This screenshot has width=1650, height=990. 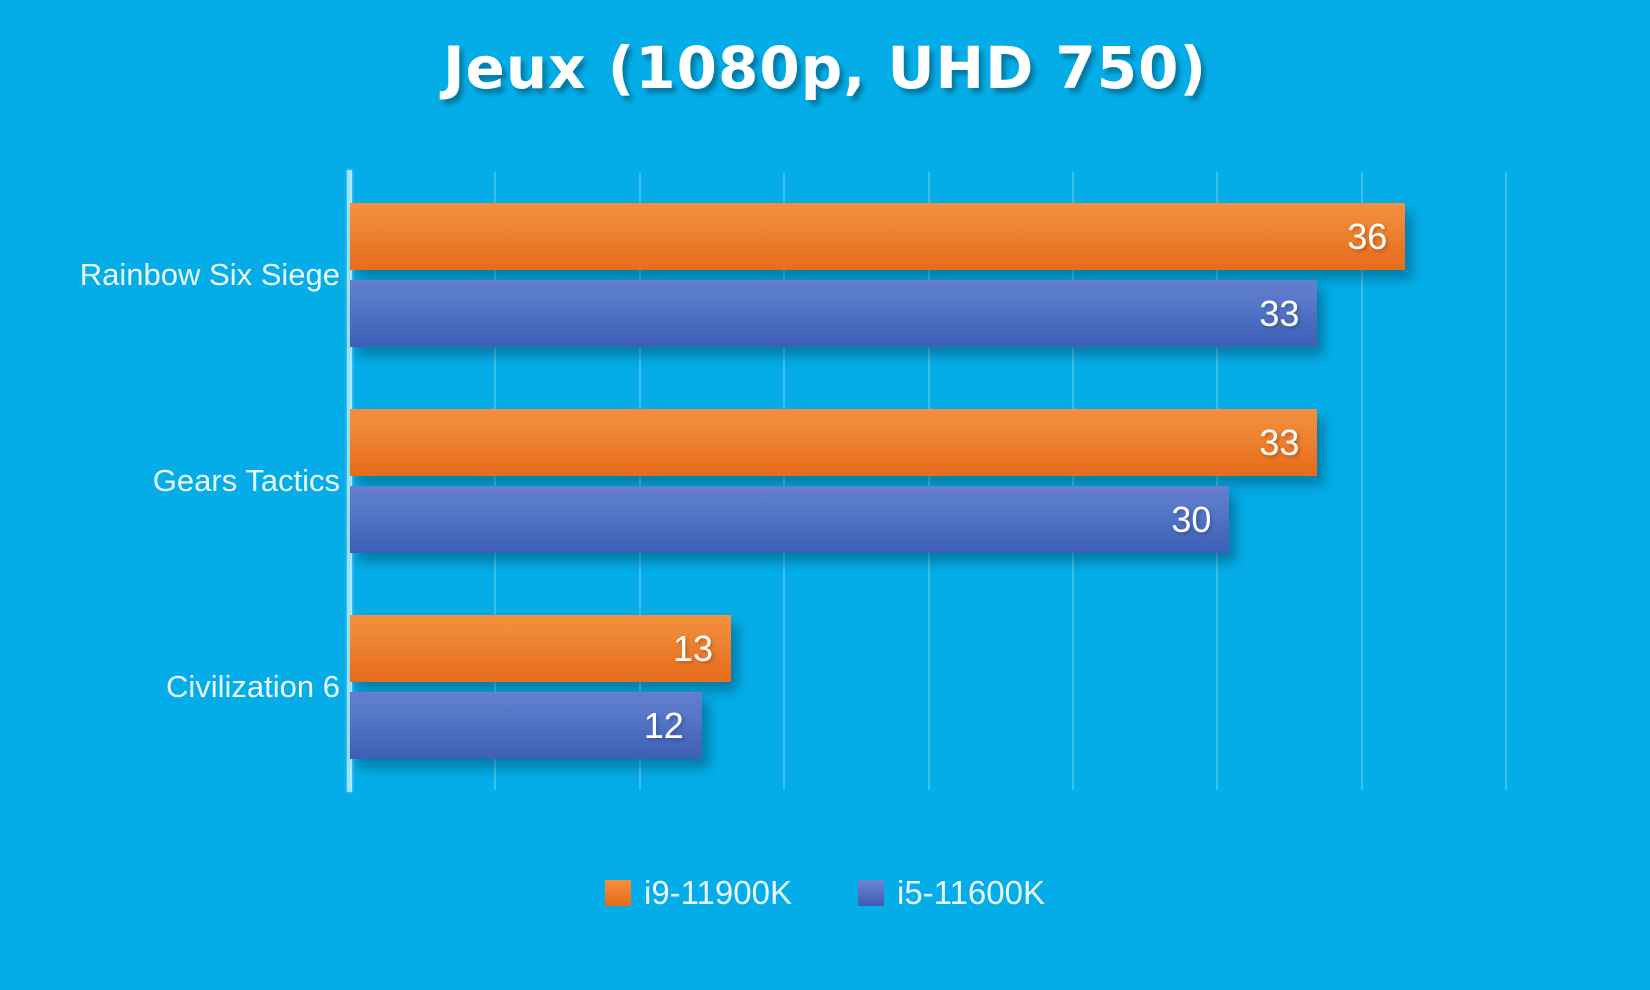 What do you see at coordinates (663, 725) in the screenshot?
I see `bar-value-label: 12` at bounding box center [663, 725].